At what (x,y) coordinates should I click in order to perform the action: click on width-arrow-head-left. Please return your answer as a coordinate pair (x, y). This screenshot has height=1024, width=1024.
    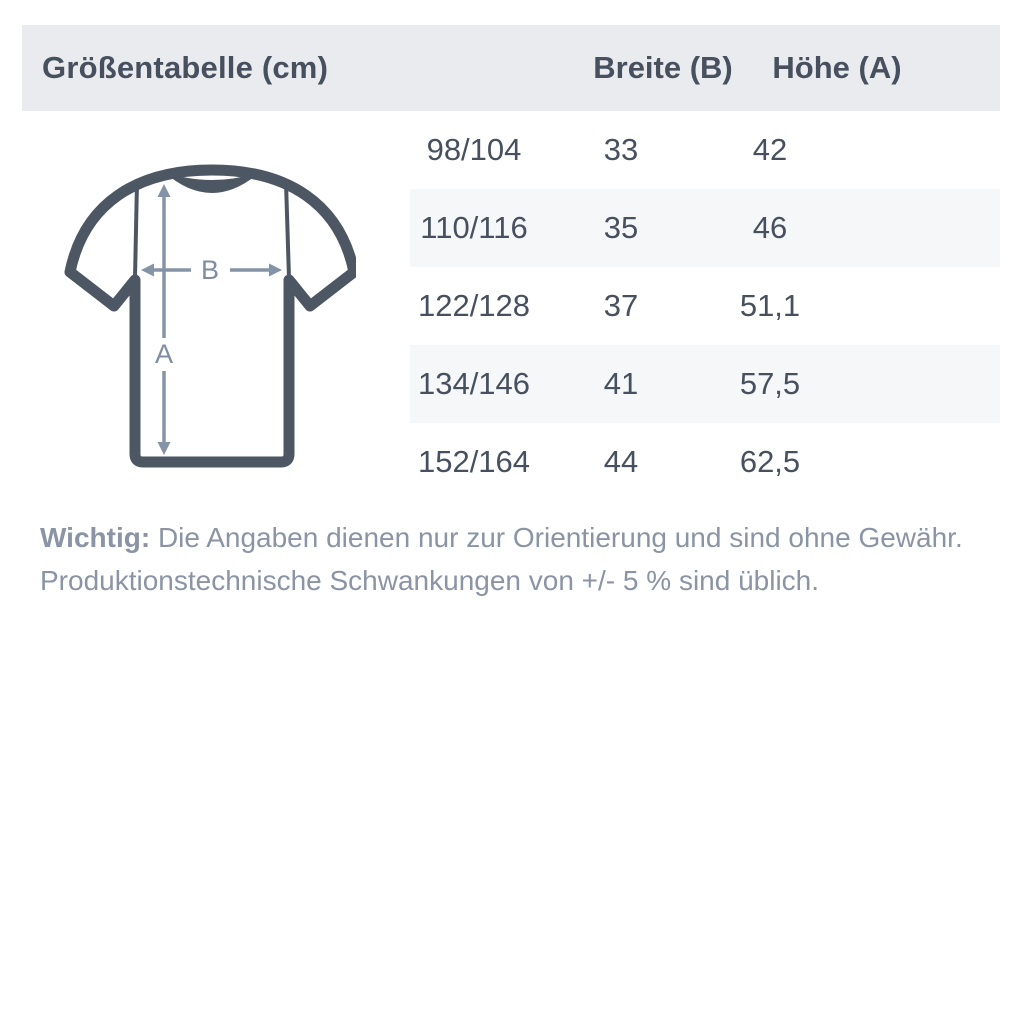
    Looking at the image, I should click on (147, 270).